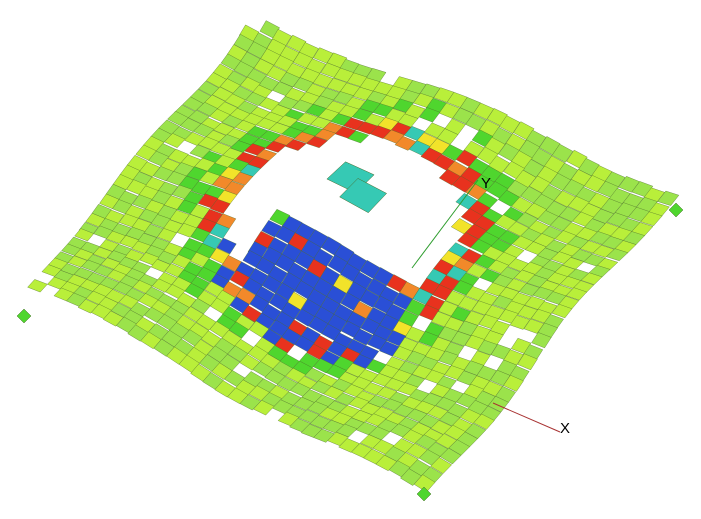  What do you see at coordinates (445, 224) in the screenshot?
I see `y-axis-line` at bounding box center [445, 224].